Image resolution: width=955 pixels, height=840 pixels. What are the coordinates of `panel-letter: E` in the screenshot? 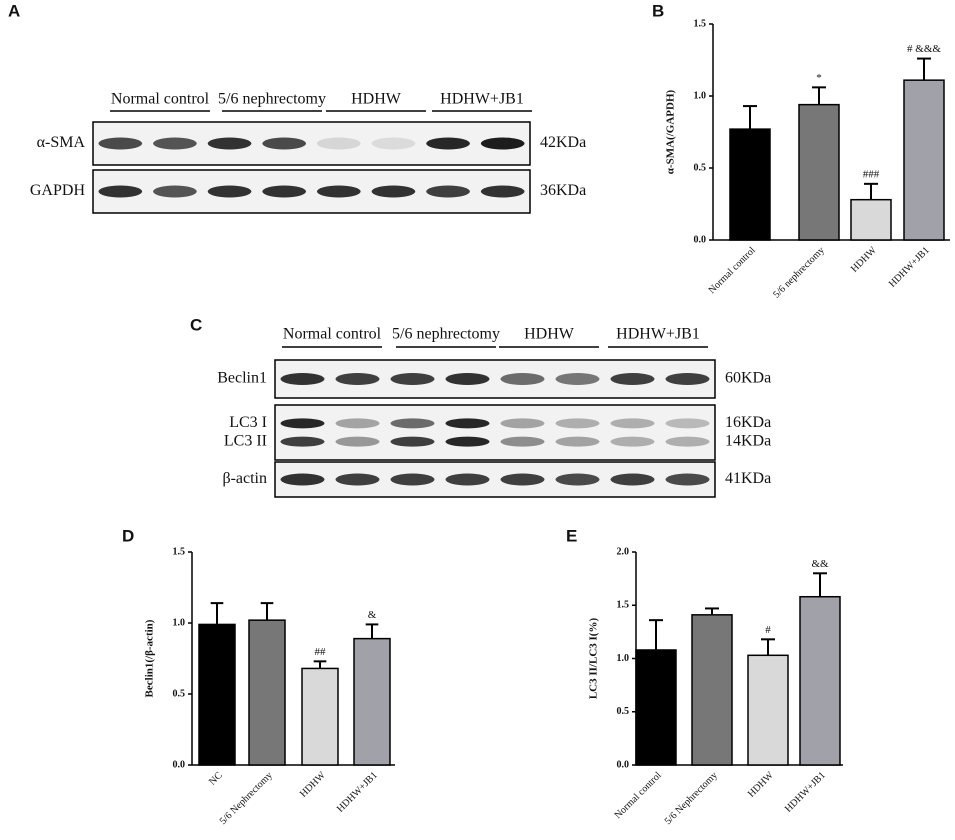 It's located at (571, 535).